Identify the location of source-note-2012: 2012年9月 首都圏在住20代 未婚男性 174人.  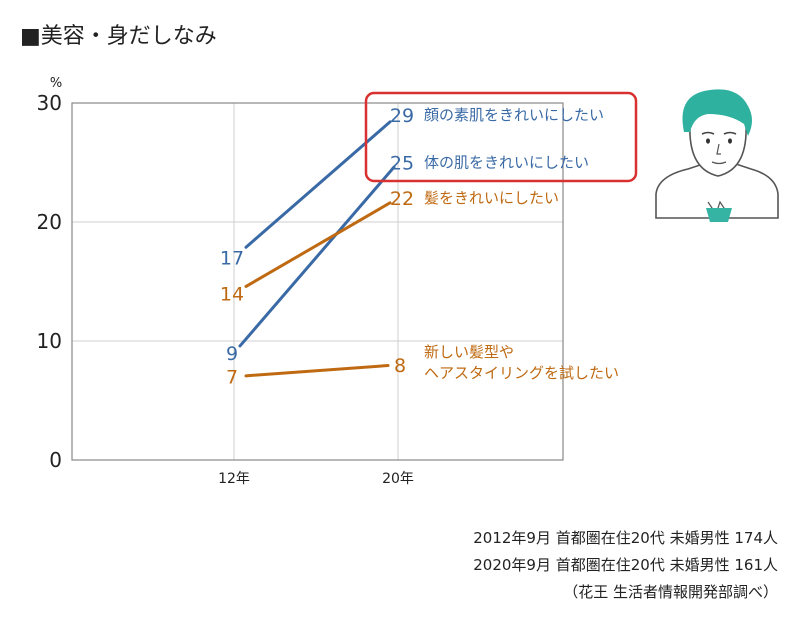
(625, 538).